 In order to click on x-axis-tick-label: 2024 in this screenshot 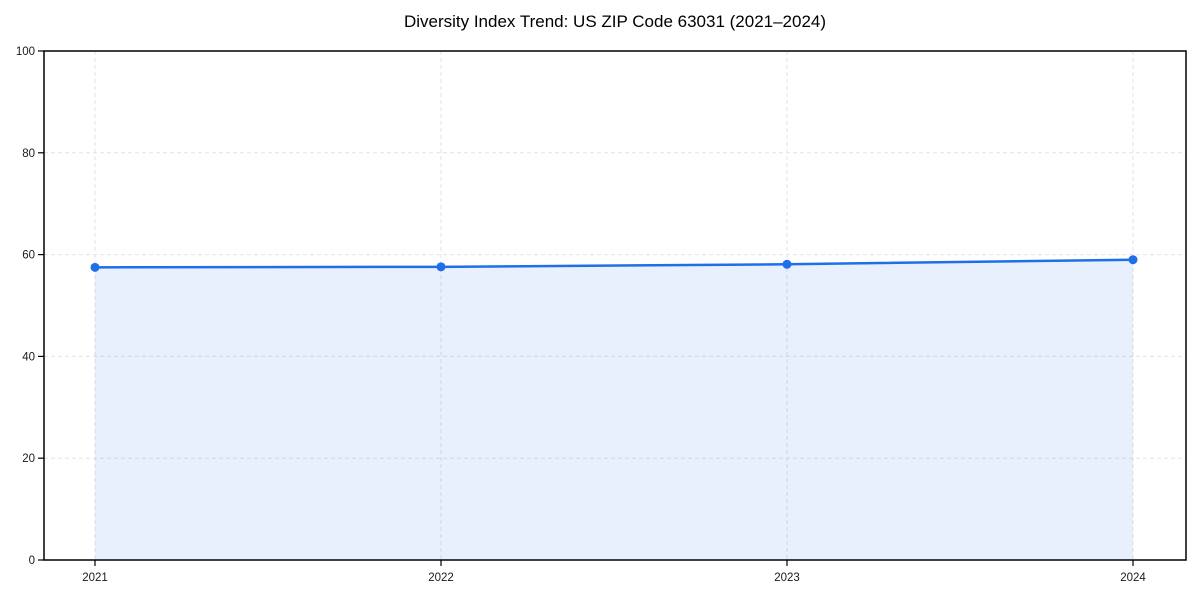, I will do `click(1133, 578)`.